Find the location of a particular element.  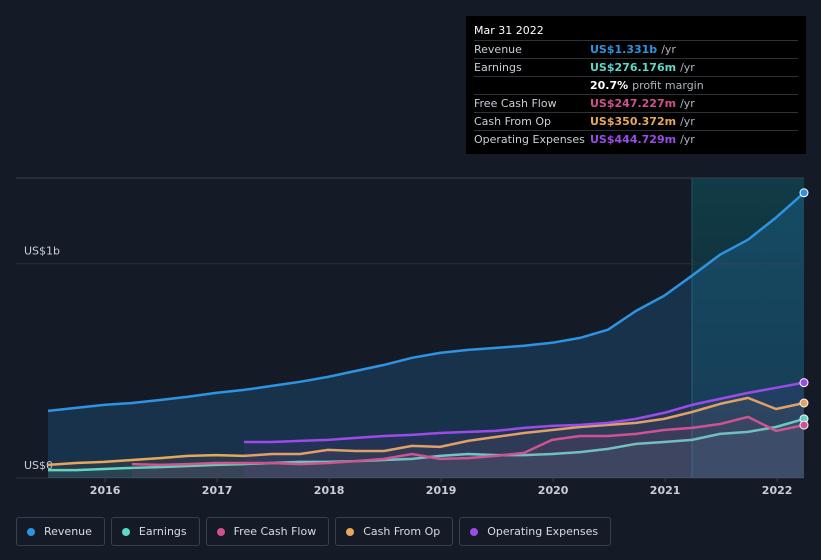

legend-item: Revenue is located at coordinates (60, 531).